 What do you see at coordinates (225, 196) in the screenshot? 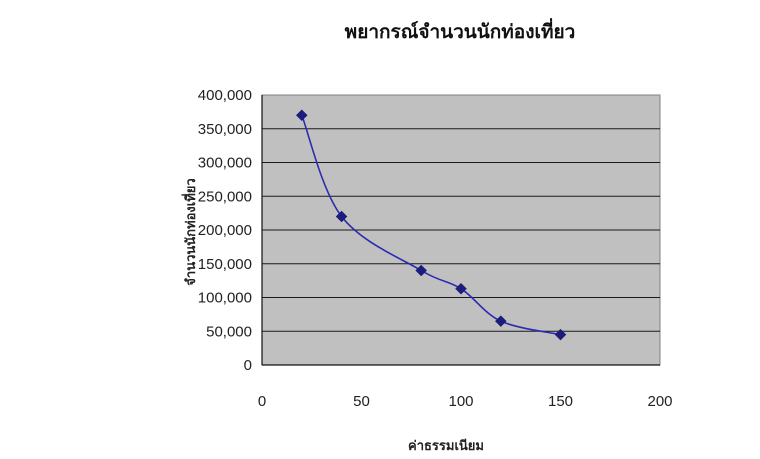
I see `y-tick-label: 250,000` at bounding box center [225, 196].